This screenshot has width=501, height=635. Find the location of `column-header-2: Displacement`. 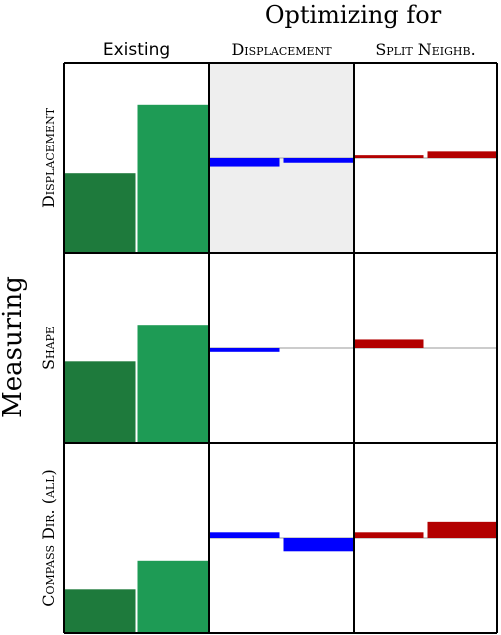

column-header-2: Displacement is located at coordinates (281, 49).